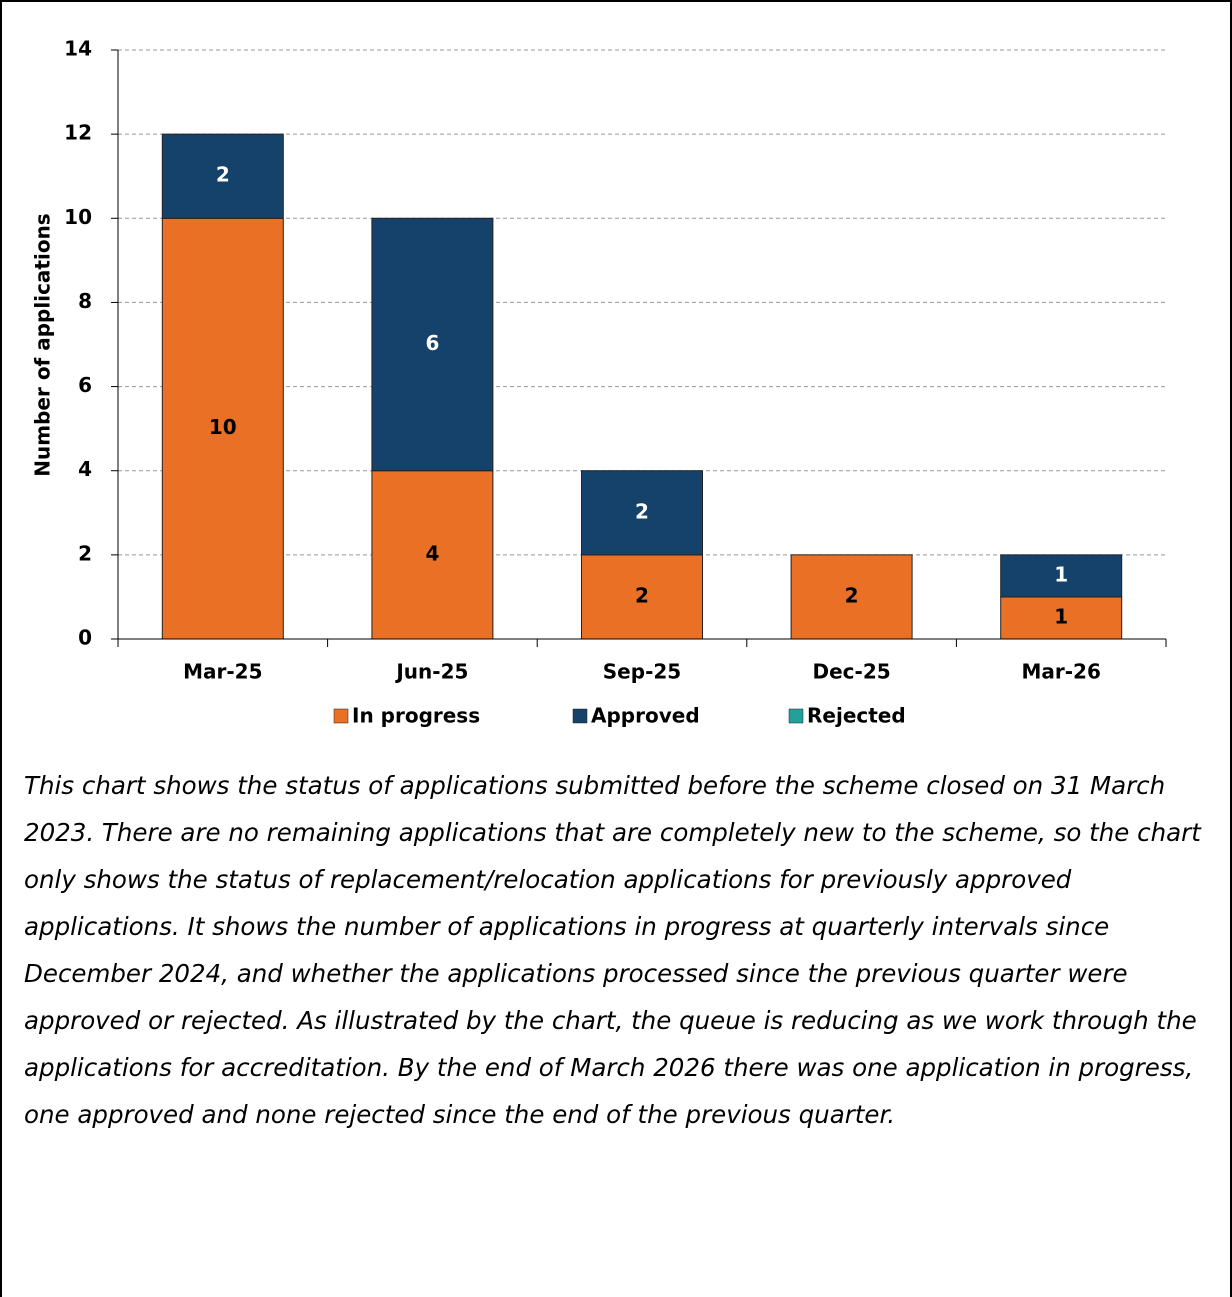 This screenshot has height=1297, width=1232. What do you see at coordinates (431, 672) in the screenshot?
I see `x-tick-label: Jun-25` at bounding box center [431, 672].